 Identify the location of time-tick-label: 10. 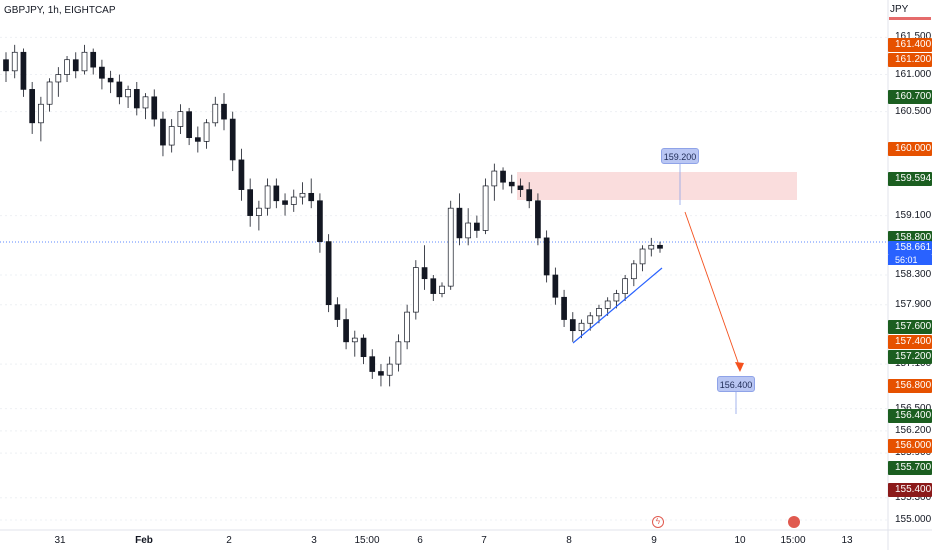
(740, 540).